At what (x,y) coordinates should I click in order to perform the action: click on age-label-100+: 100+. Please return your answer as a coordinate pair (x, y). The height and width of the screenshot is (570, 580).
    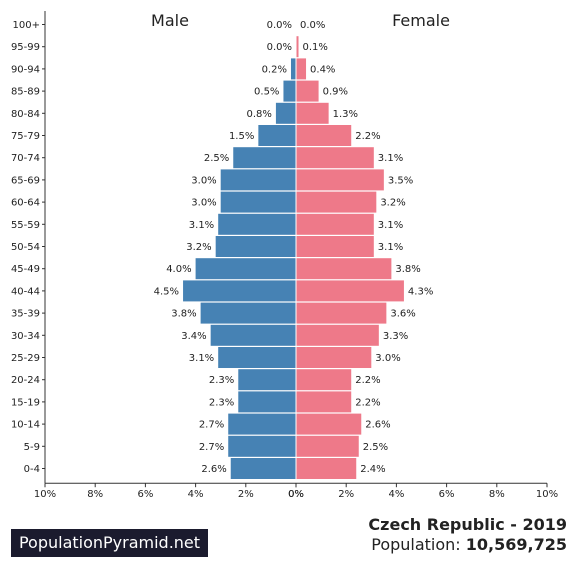
    Looking at the image, I should click on (26, 25).